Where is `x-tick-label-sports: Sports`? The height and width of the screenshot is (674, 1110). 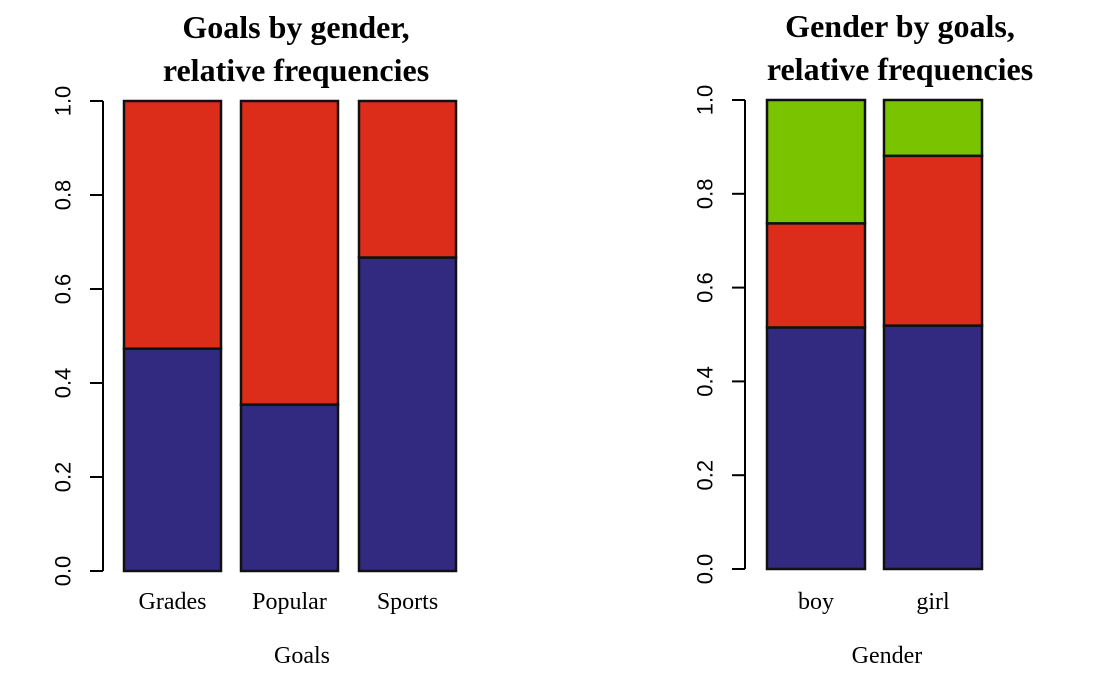
x-tick-label-sports: Sports is located at coordinates (407, 602).